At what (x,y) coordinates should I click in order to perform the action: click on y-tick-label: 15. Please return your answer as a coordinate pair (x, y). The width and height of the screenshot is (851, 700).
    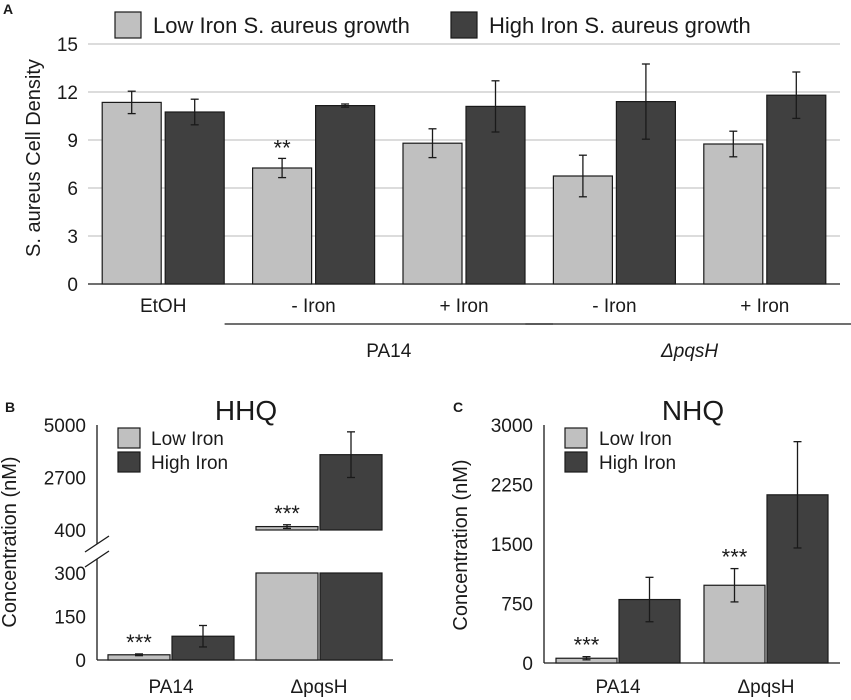
    Looking at the image, I should click on (67, 45).